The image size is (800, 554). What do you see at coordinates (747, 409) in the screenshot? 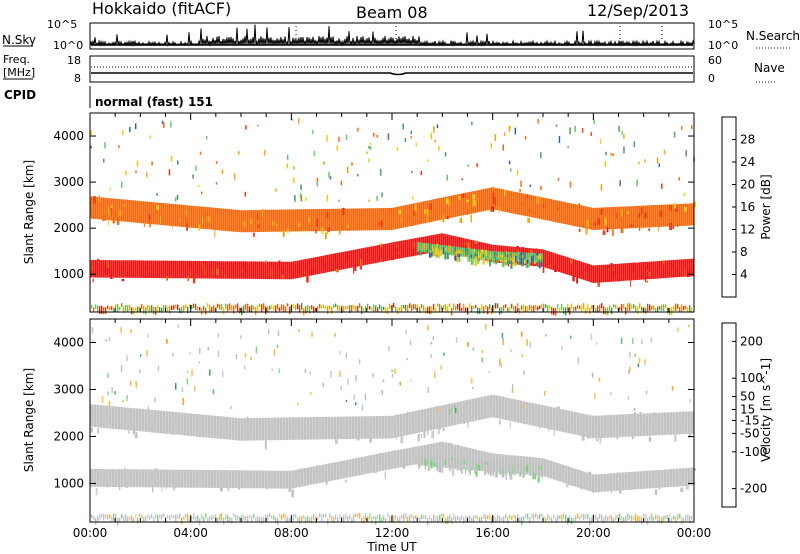
I see `colorbar-tick-label: 15` at bounding box center [747, 409].